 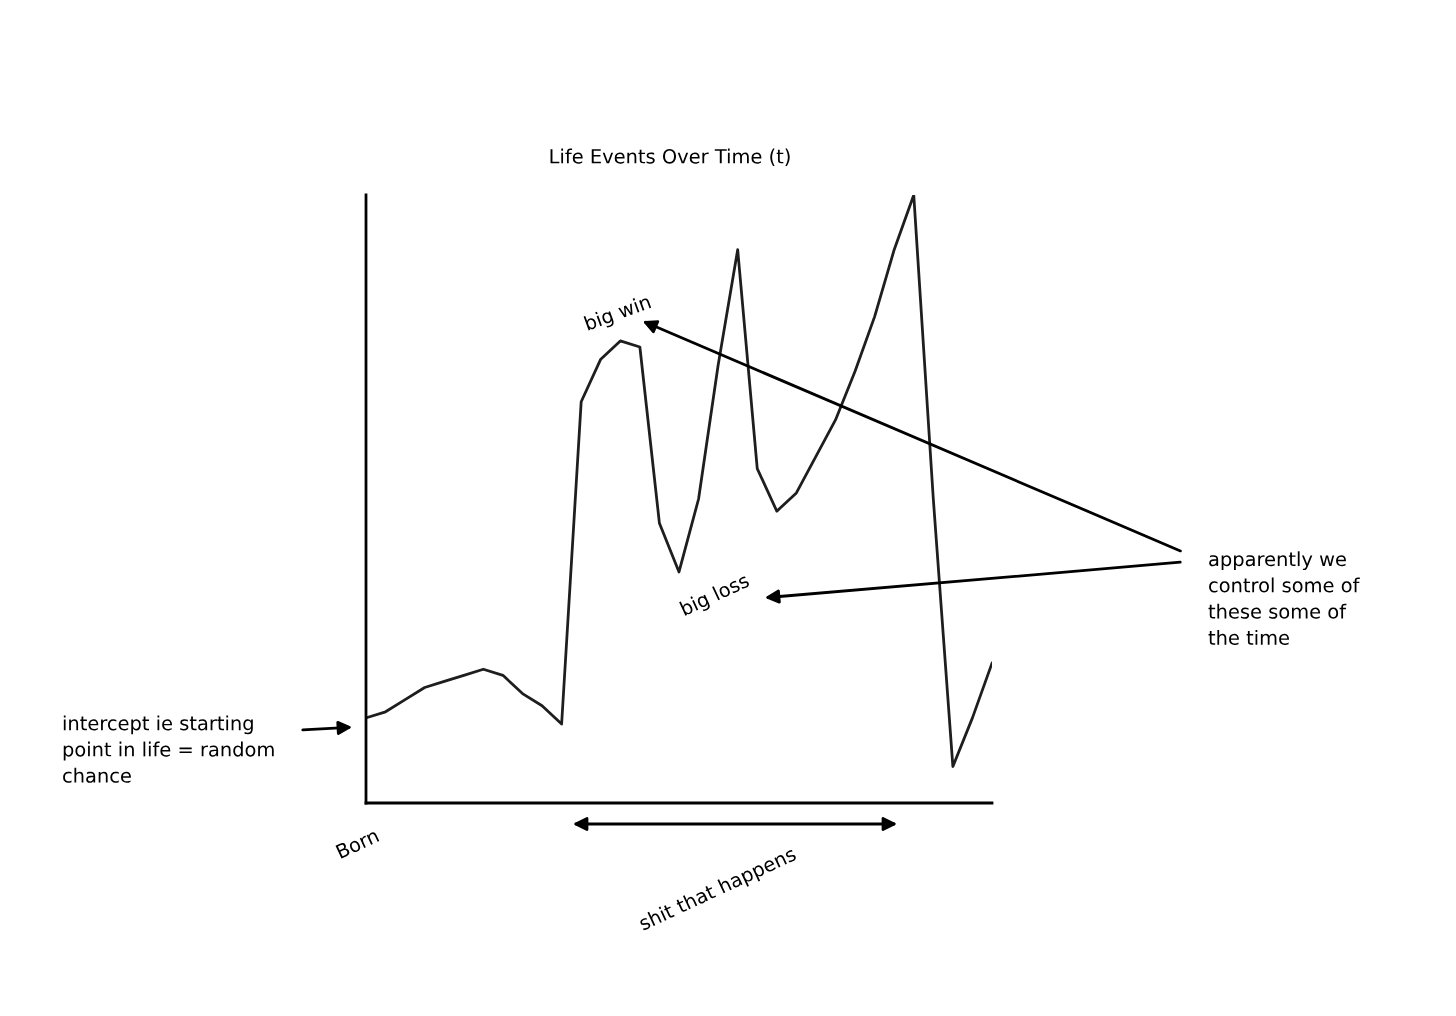 What do you see at coordinates (670, 157) in the screenshot?
I see `chart-title: Life Events Over Time (t)` at bounding box center [670, 157].